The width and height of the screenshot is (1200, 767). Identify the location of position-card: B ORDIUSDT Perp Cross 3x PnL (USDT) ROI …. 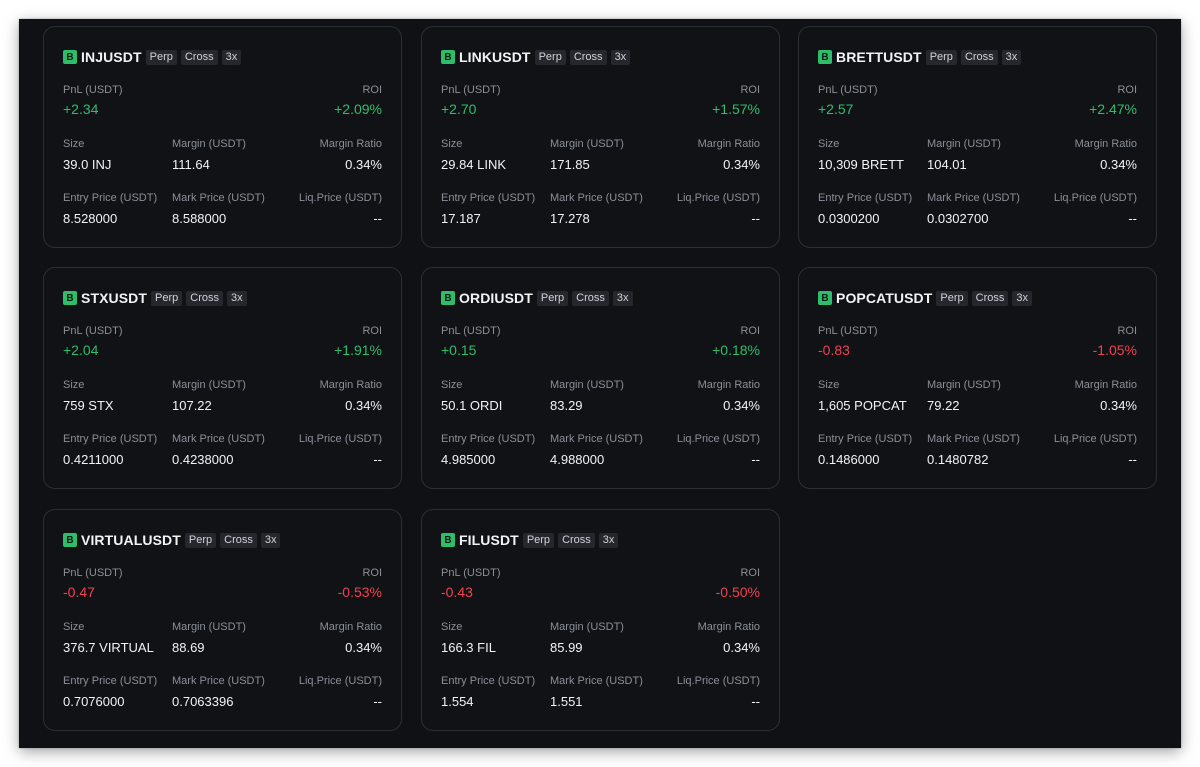
(600, 378).